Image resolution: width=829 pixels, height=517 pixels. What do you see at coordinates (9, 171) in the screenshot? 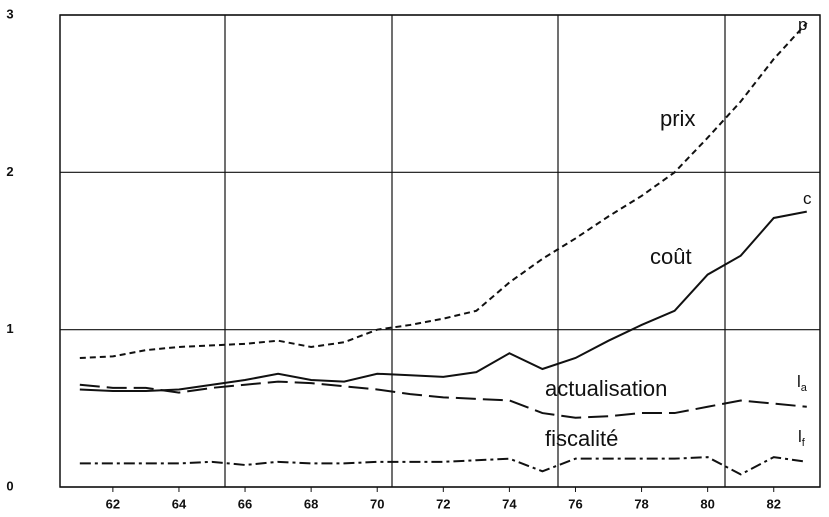
I see `y-tick-label: 2` at bounding box center [9, 171].